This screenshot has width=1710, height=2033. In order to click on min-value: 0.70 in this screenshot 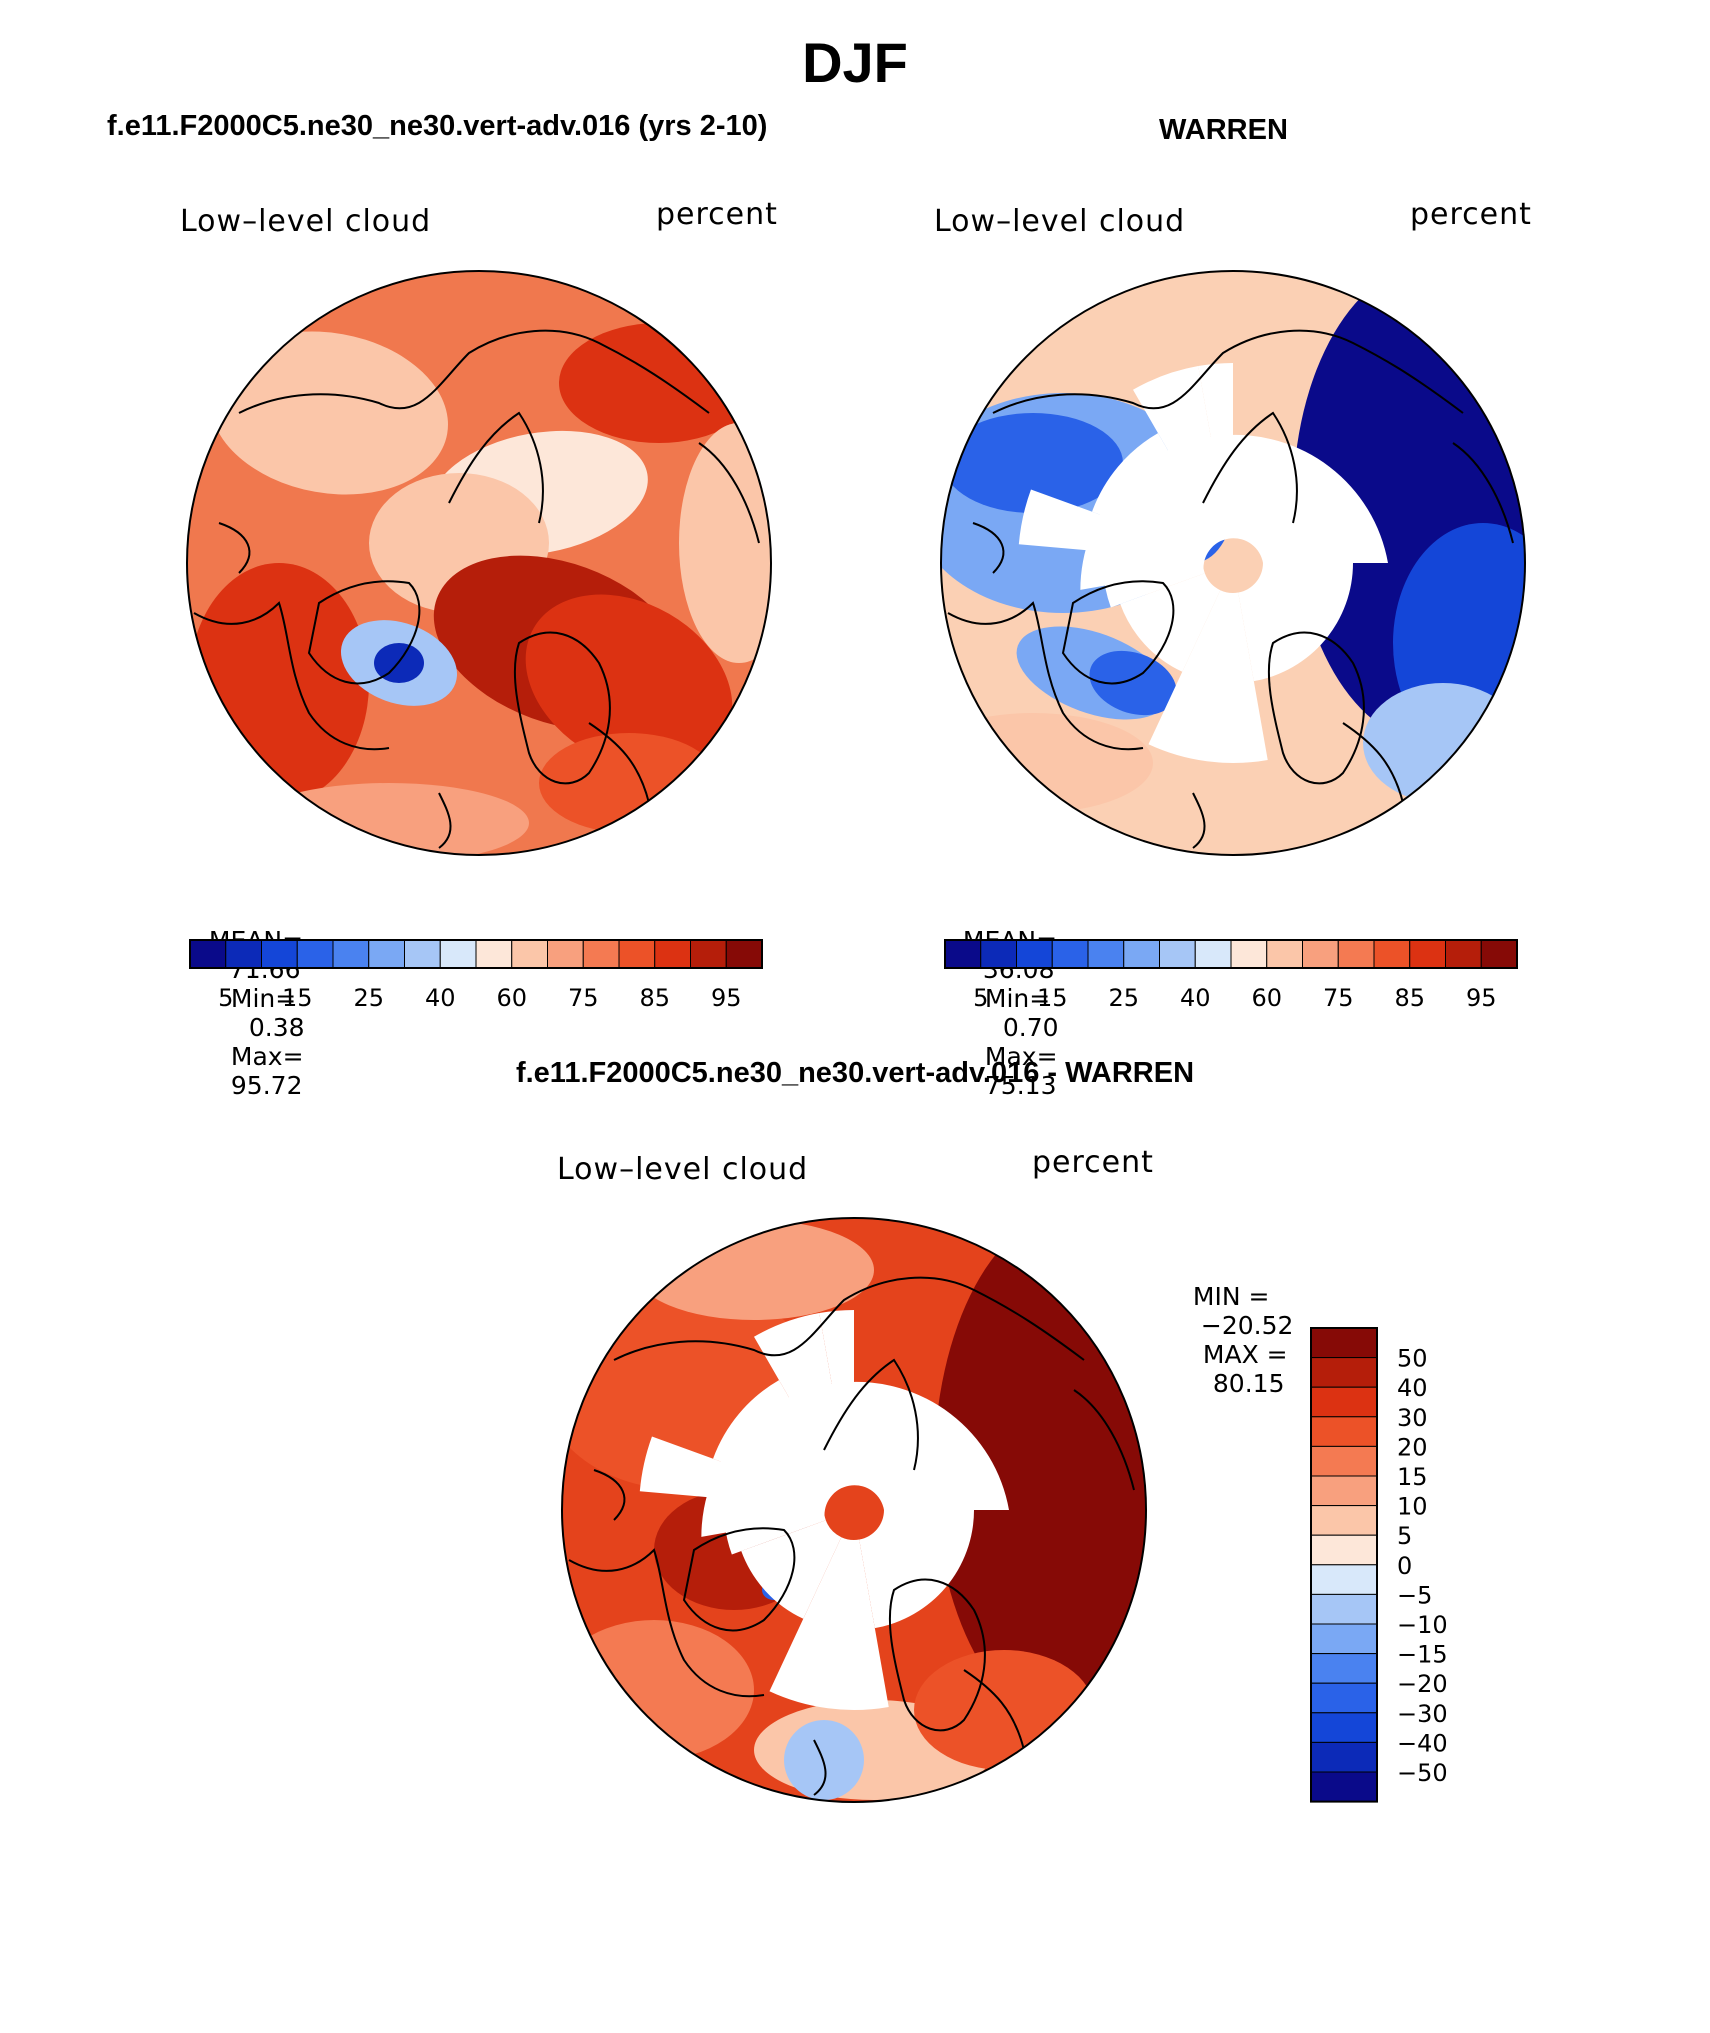, I will do `click(1030, 1027)`.